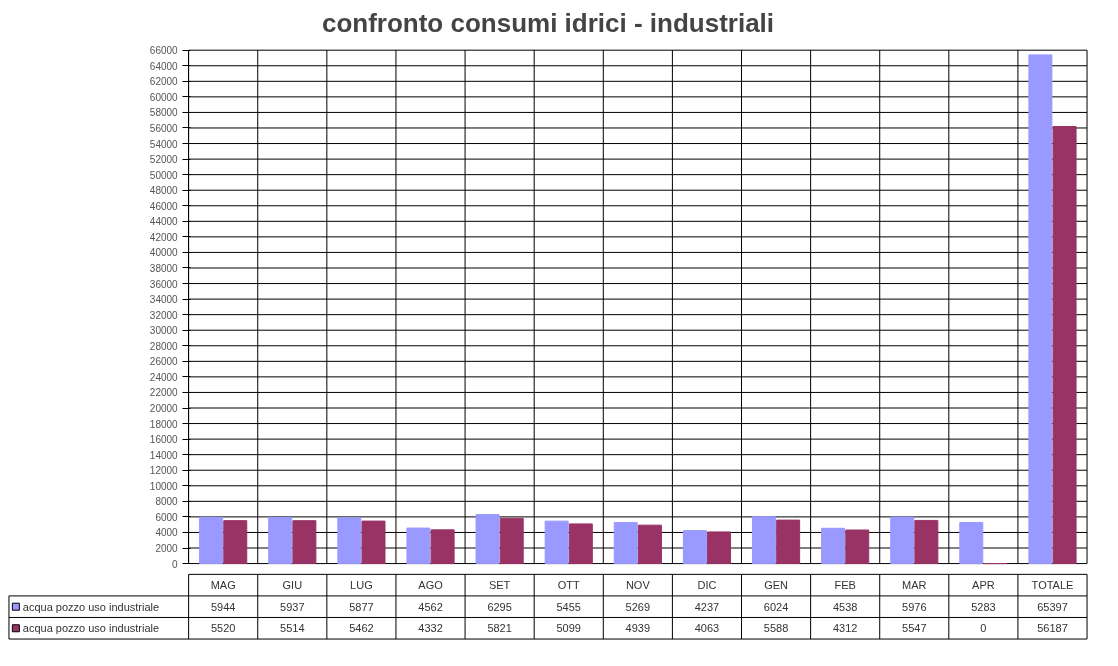 This screenshot has width=1118, height=666. What do you see at coordinates (164, 486) in the screenshot?
I see `y-tick-label: 10000` at bounding box center [164, 486].